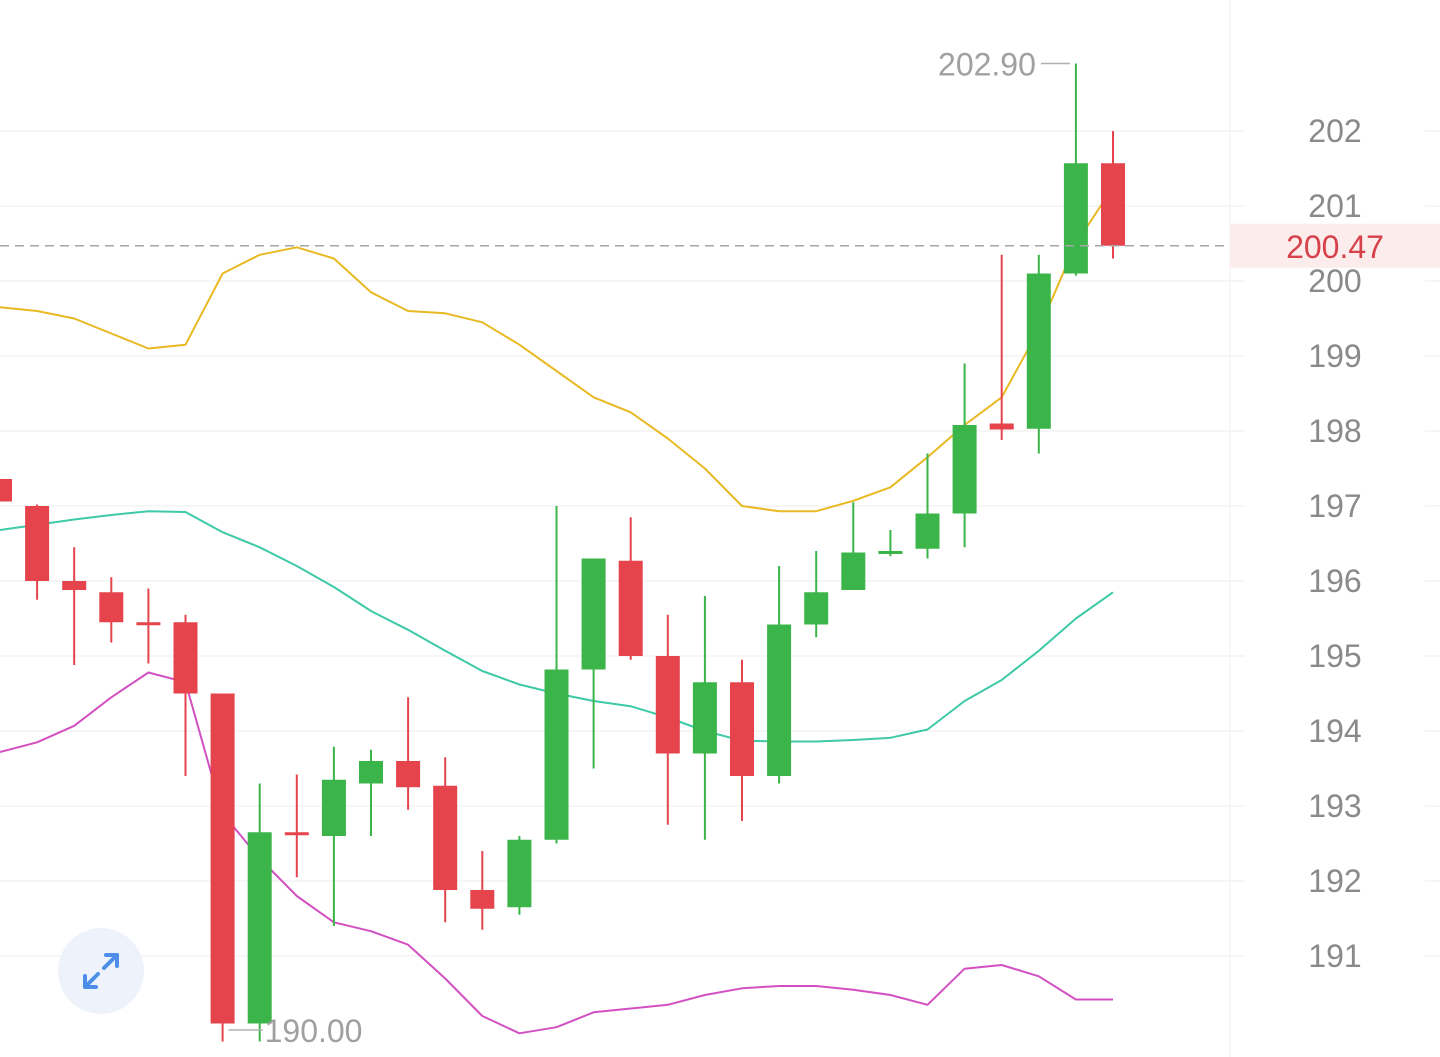 This screenshot has width=1440, height=1057. I want to click on y-tick-label: 191, so click(1334, 956).